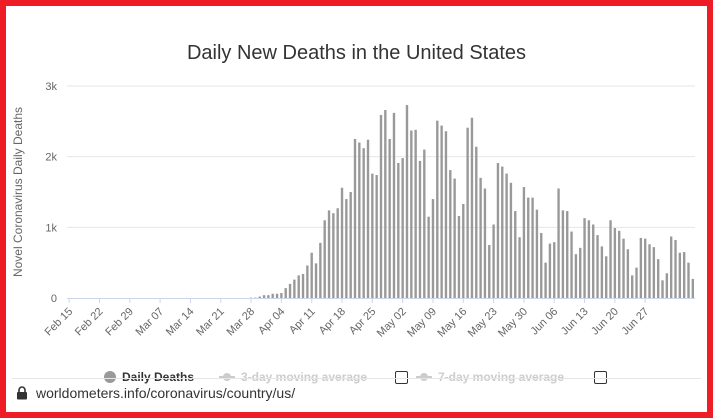 This screenshot has width=713, height=418. Describe the element at coordinates (490, 377) in the screenshot. I see `legend-item-7-day-average: 7-day moving average` at that location.